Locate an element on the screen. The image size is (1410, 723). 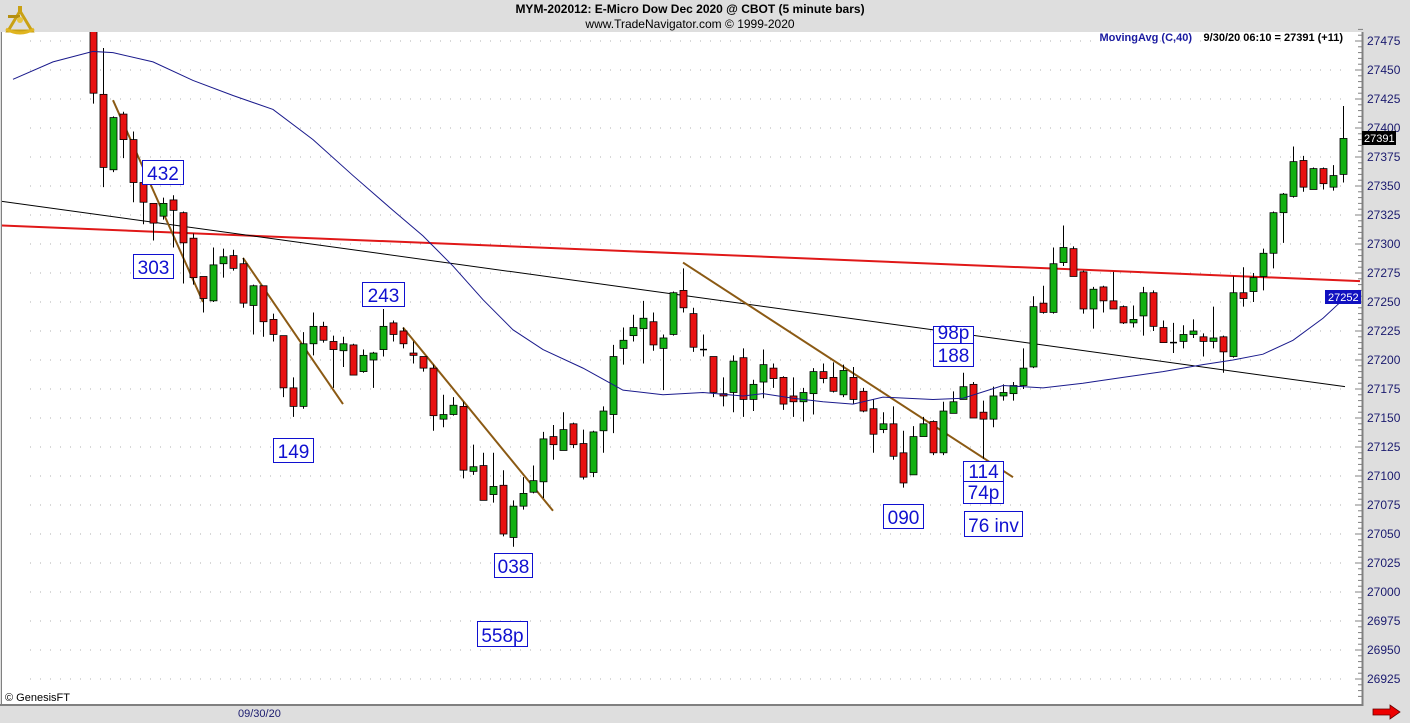
y-tick-label: 27050 is located at coordinates (1384, 534).